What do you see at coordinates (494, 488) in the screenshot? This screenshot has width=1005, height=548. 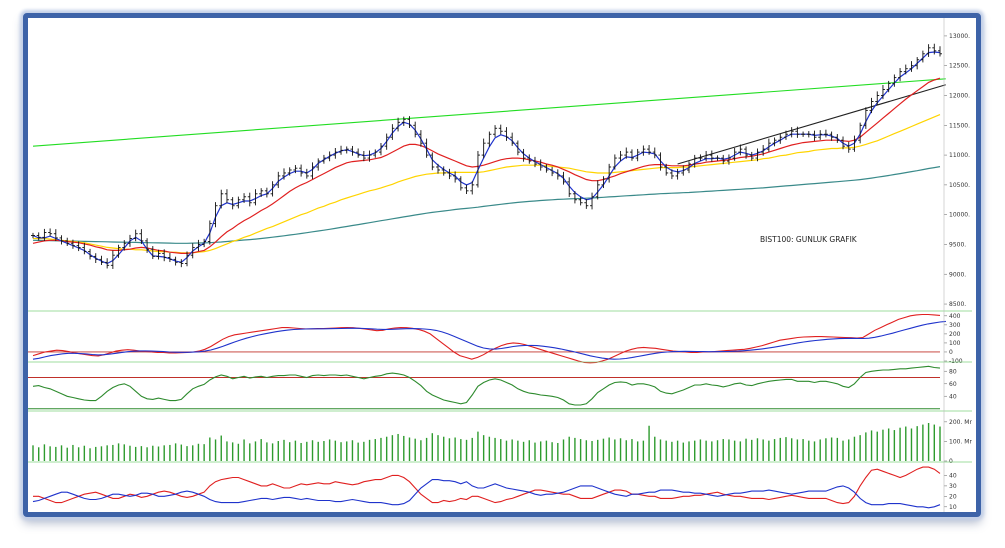 I see `dmi-pane: 10 20 30 40` at bounding box center [494, 488].